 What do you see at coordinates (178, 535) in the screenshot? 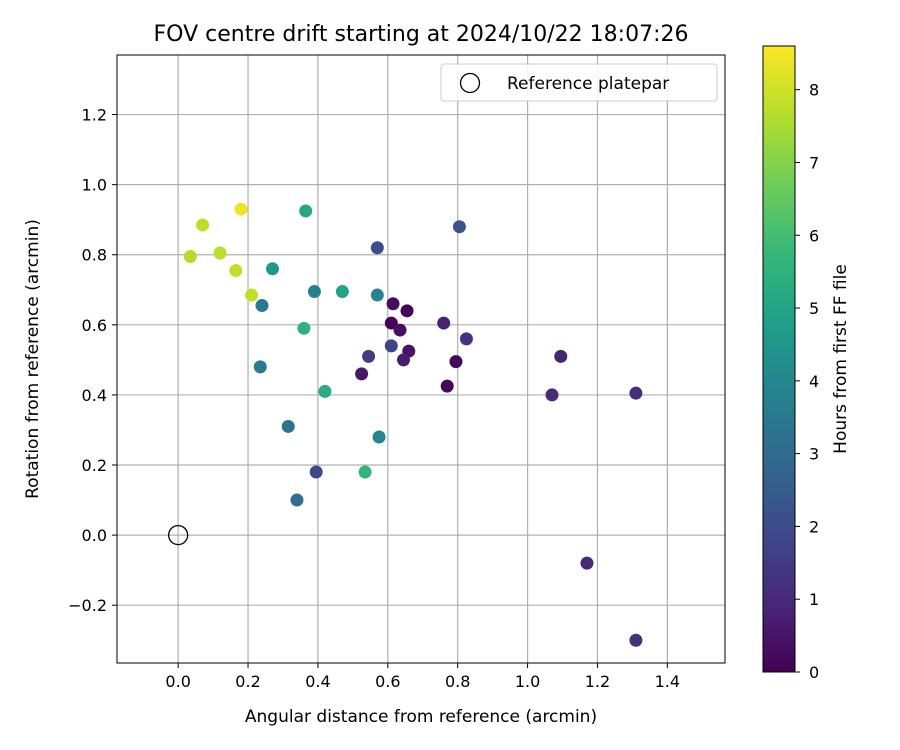
I see `reference-platepar-point` at bounding box center [178, 535].